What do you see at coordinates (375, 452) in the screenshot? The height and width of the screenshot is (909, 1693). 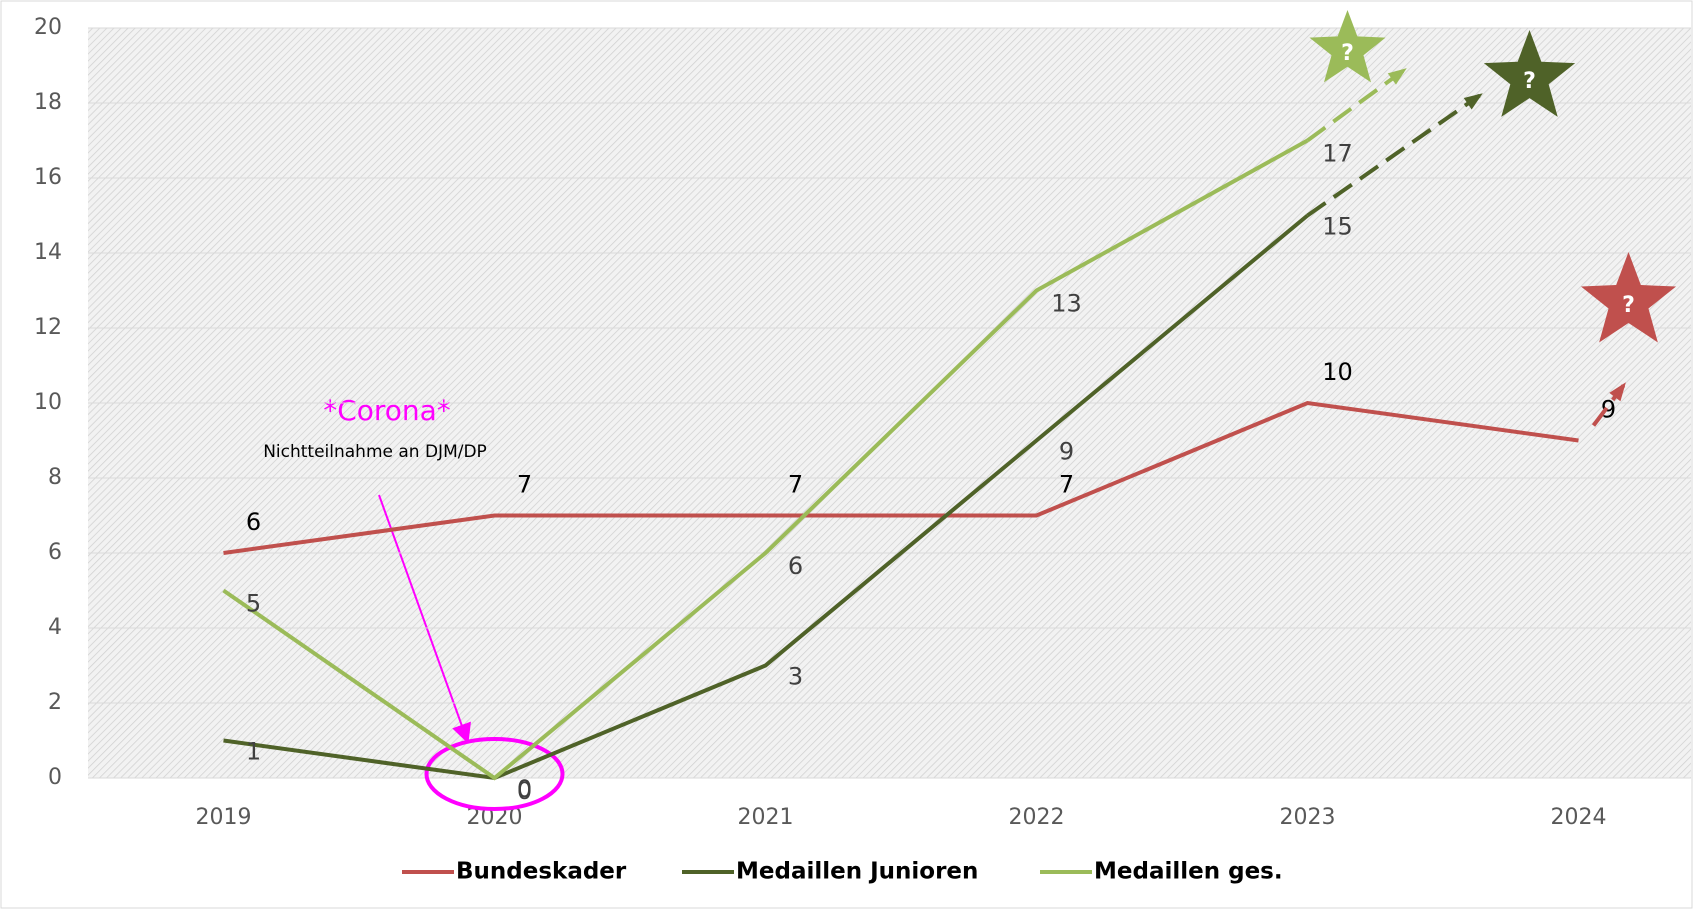 I see `annotation: Nichtteilnahme an DJM/DP` at bounding box center [375, 452].